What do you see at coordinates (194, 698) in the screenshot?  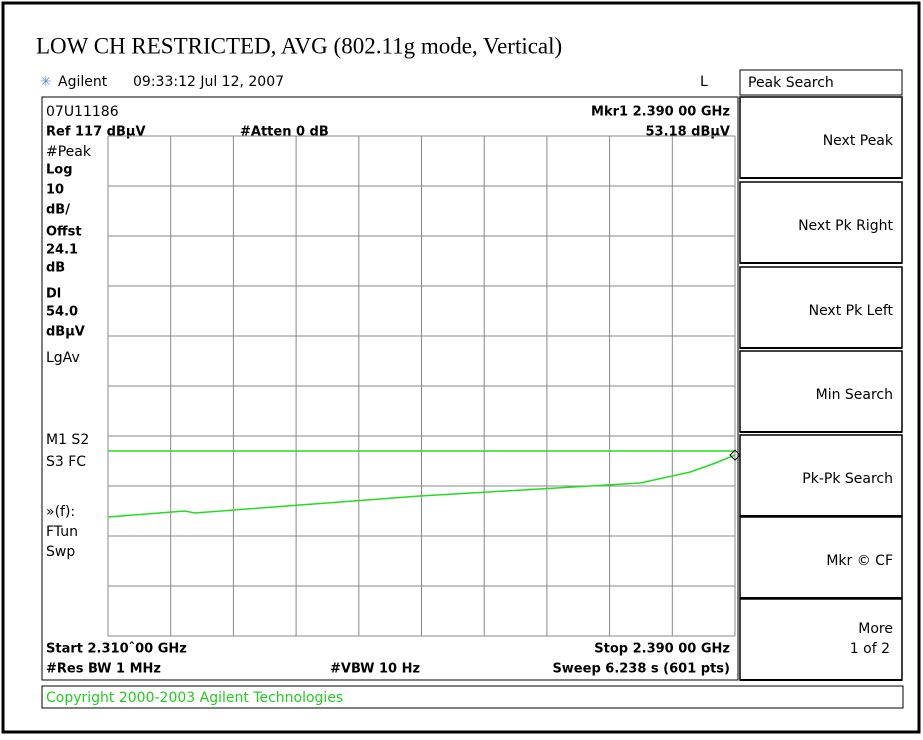 I see `footer: Copyright 2000-2003 Agilent Technologies` at bounding box center [194, 698].